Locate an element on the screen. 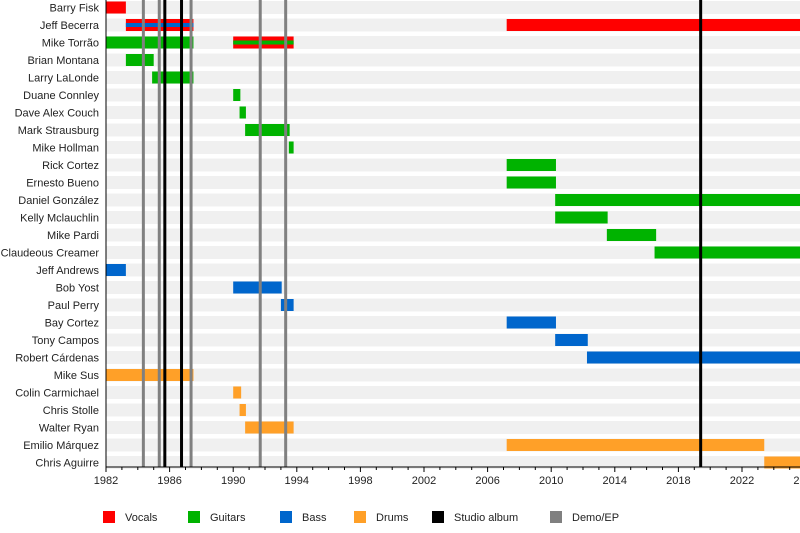  member-label: Duane Connley is located at coordinates (61, 96).